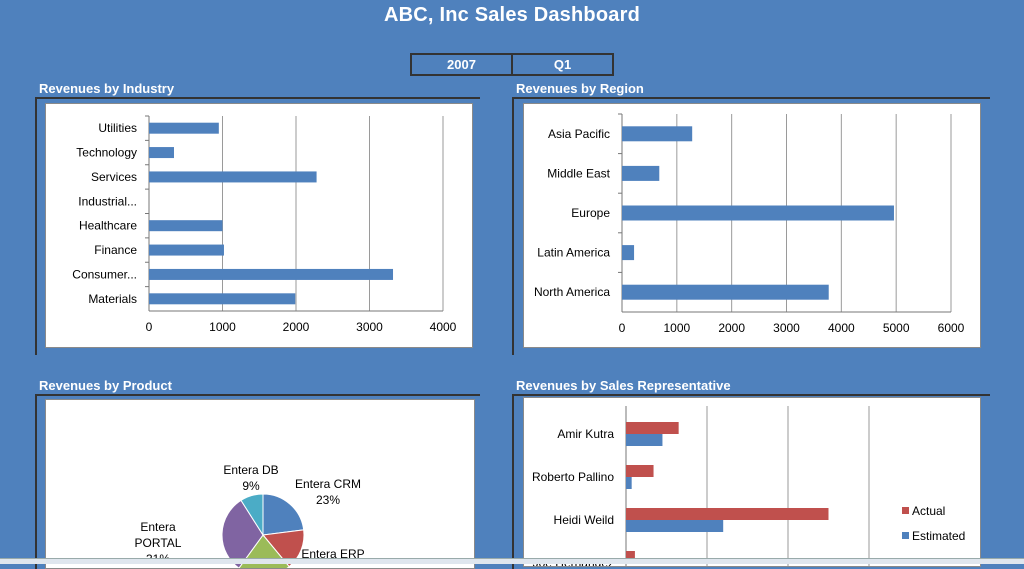 Image resolution: width=1024 pixels, height=569 pixels. Describe the element at coordinates (951, 328) in the screenshot. I see `x-tick-label: 6000` at that location.